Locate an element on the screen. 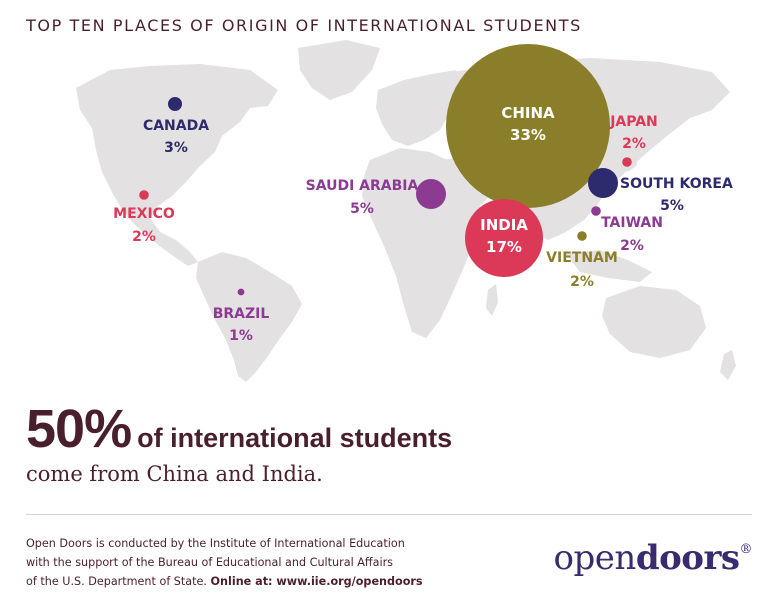  southeast-asia-islands-land is located at coordinates (609, 266).